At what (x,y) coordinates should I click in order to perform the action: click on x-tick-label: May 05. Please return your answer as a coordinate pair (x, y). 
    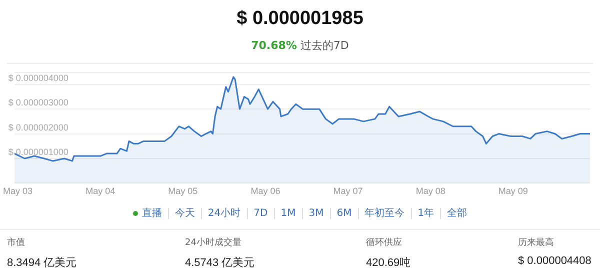
    Looking at the image, I should click on (183, 191).